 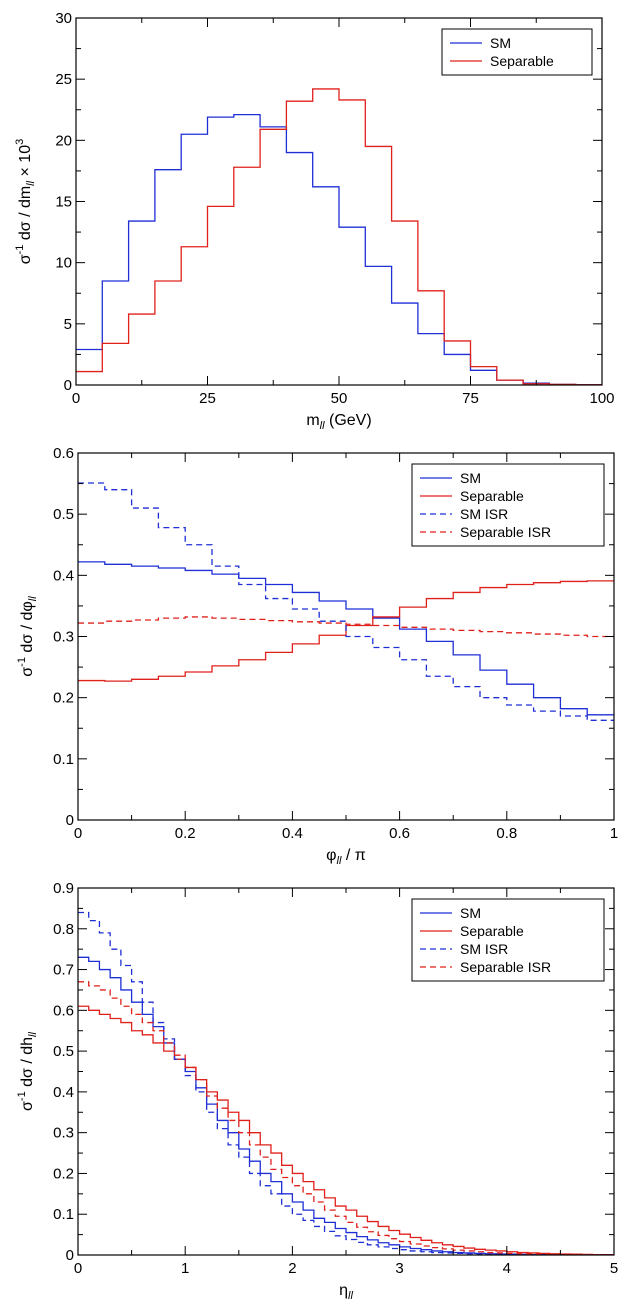 I want to click on y-axis-label: σ-1 dσ / dφll, so click(x=27, y=636).